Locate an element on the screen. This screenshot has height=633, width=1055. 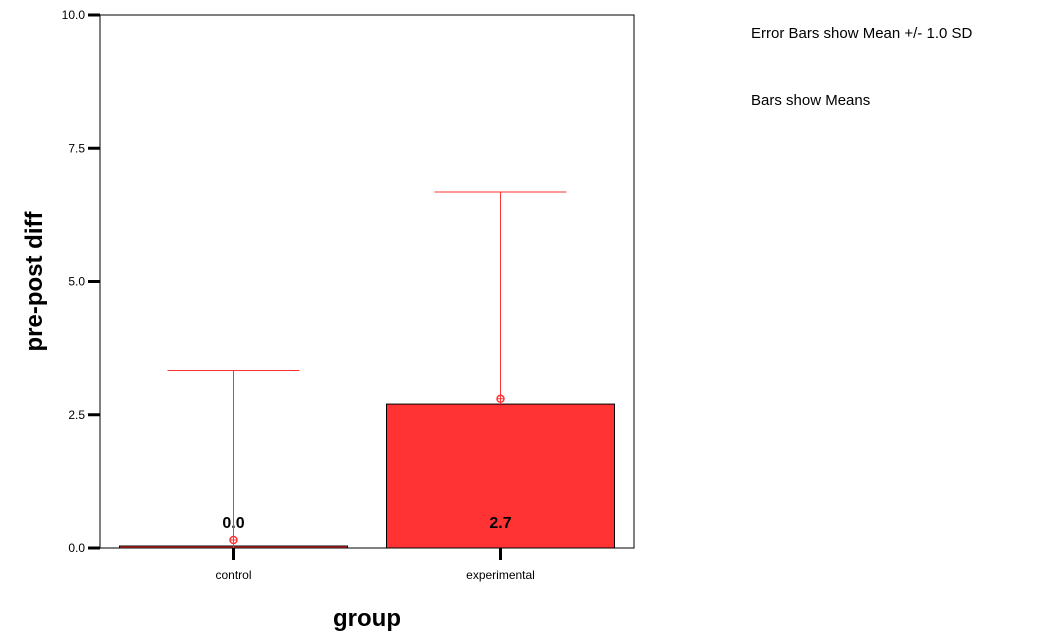
y-axis-title: pre-post diff is located at coordinates (34, 281).